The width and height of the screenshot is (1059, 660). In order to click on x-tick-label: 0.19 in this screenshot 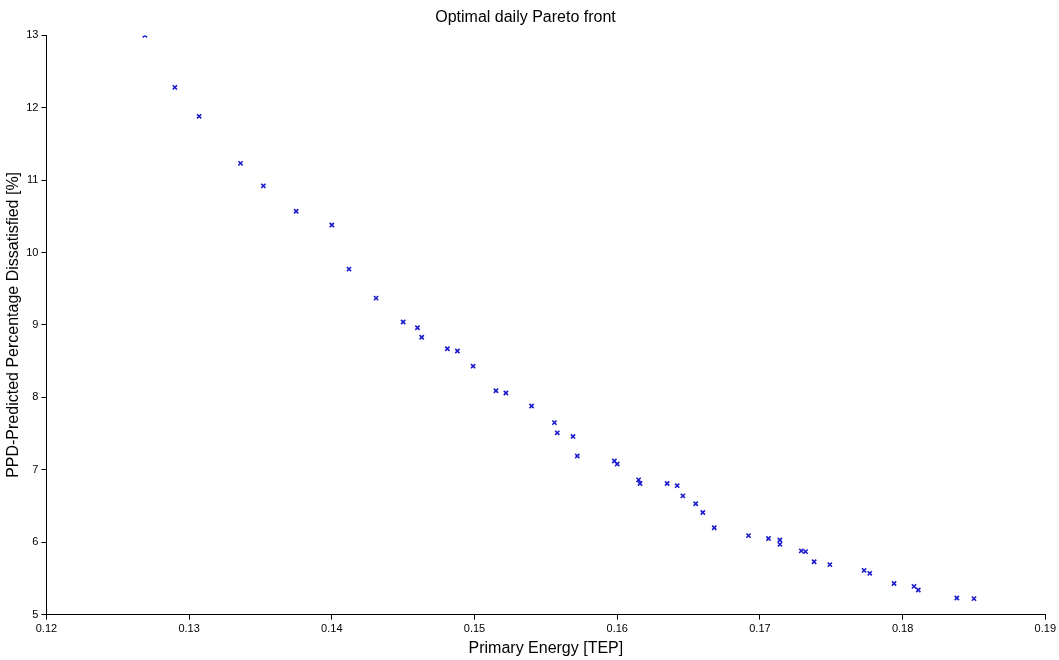, I will do `click(1045, 628)`.